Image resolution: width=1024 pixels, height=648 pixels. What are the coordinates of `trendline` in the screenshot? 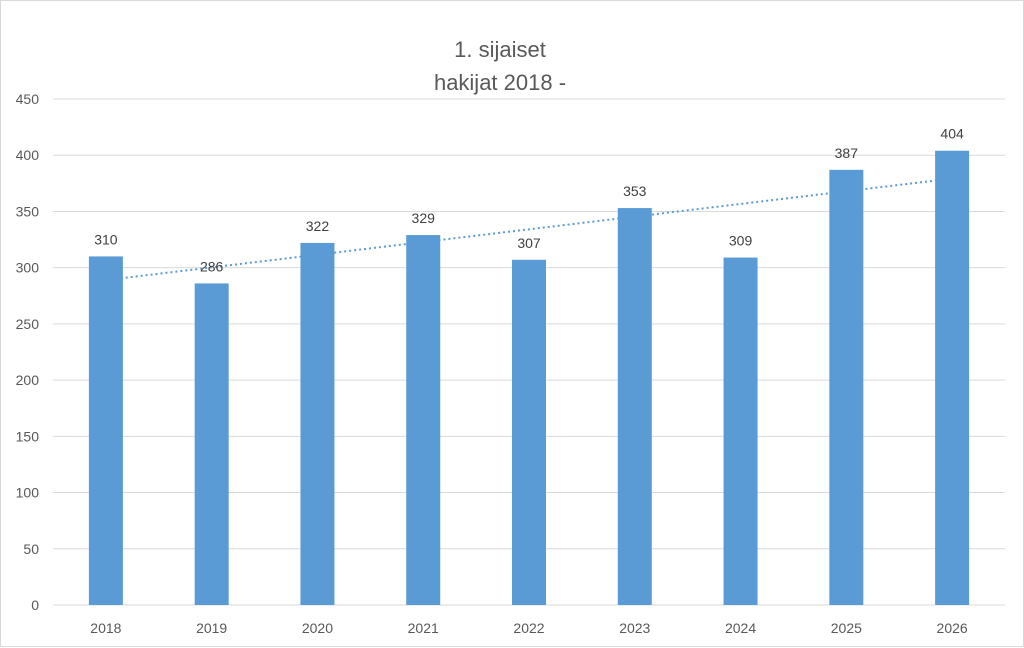 It's located at (529, 229).